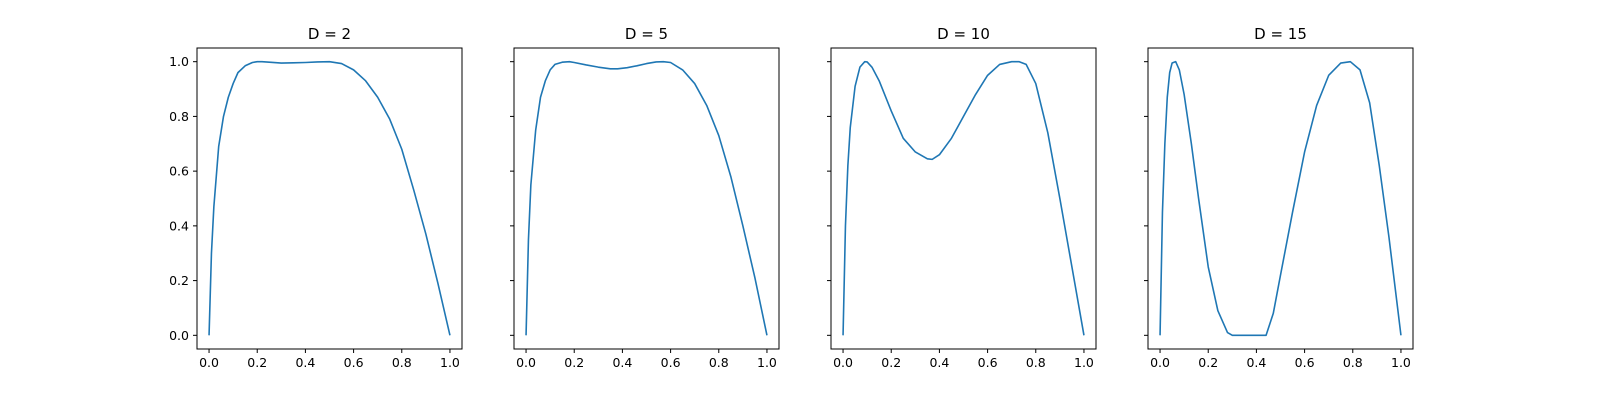 The image size is (1600, 400). Describe the element at coordinates (179, 335) in the screenshot. I see `y-tick-label: 0.0` at that location.